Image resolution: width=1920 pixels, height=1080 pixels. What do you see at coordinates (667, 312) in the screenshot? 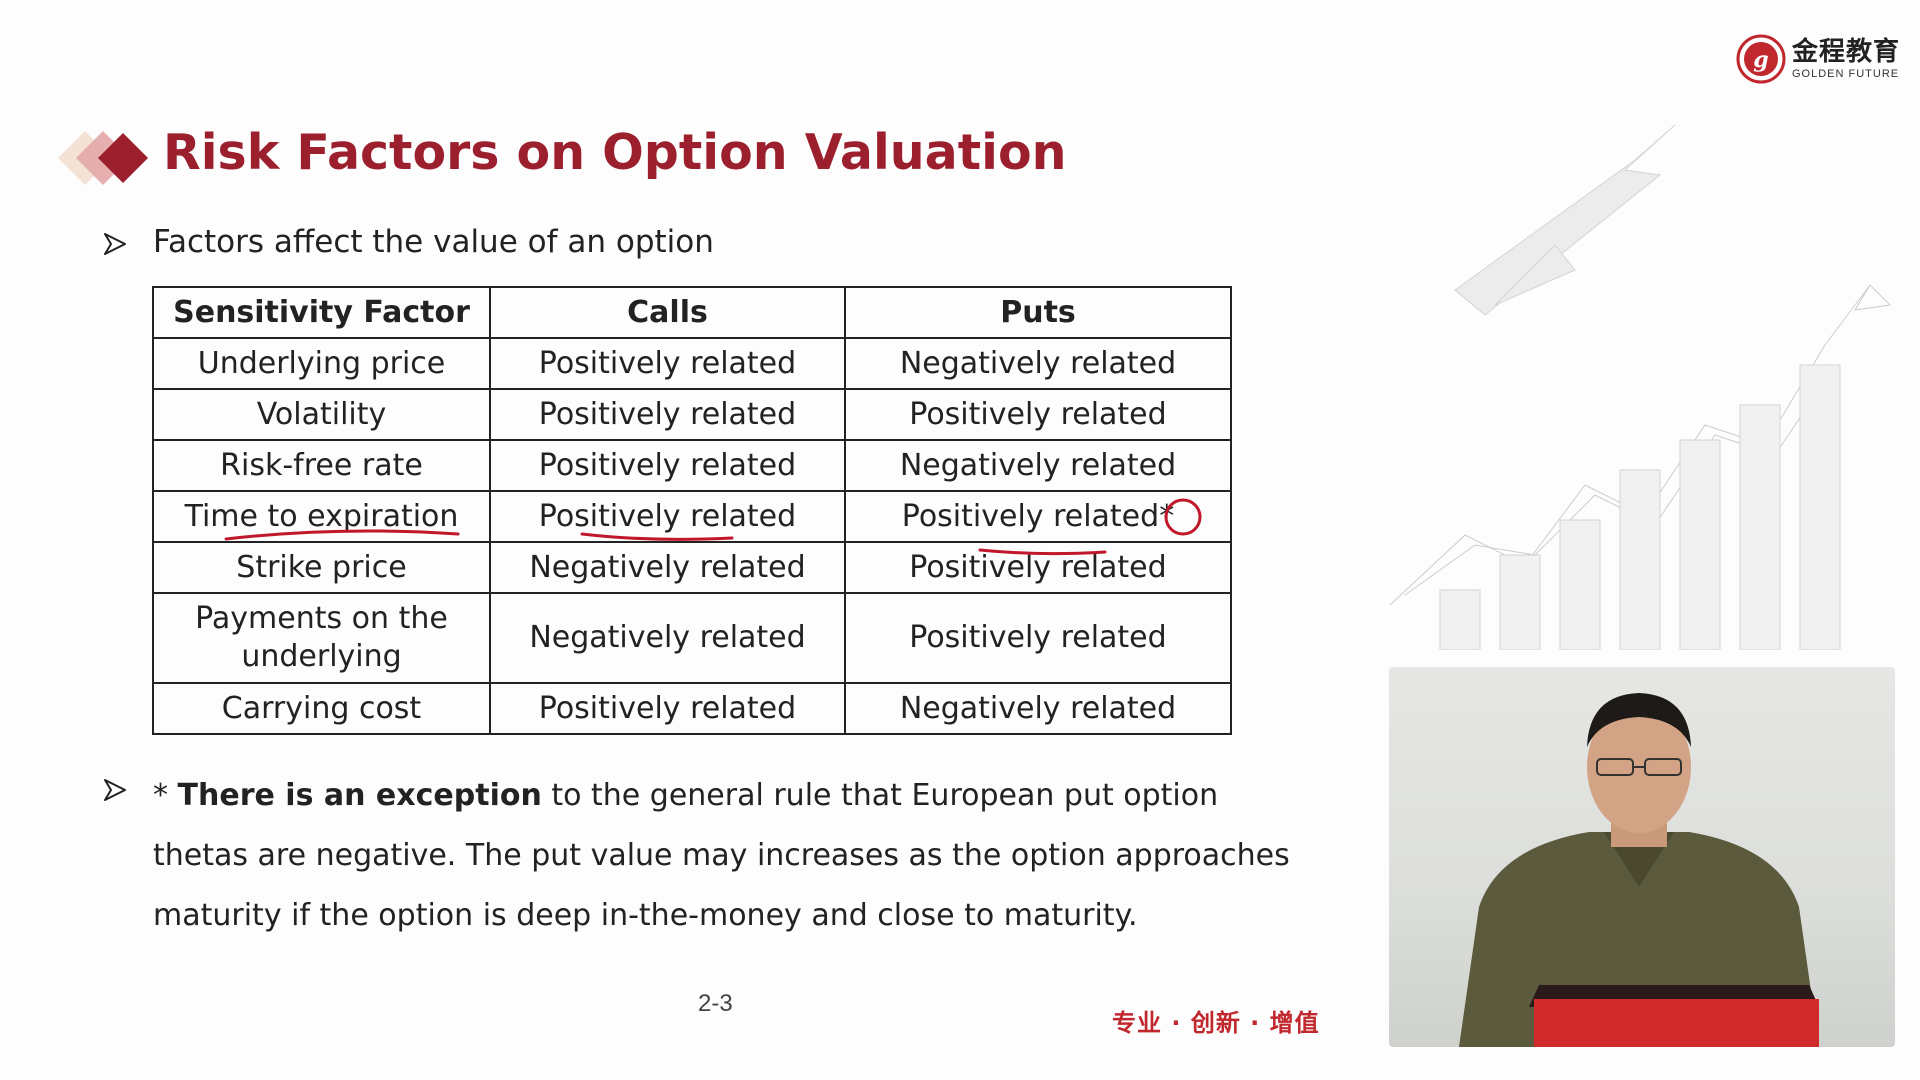
I see `header-calls: Calls` at bounding box center [667, 312].